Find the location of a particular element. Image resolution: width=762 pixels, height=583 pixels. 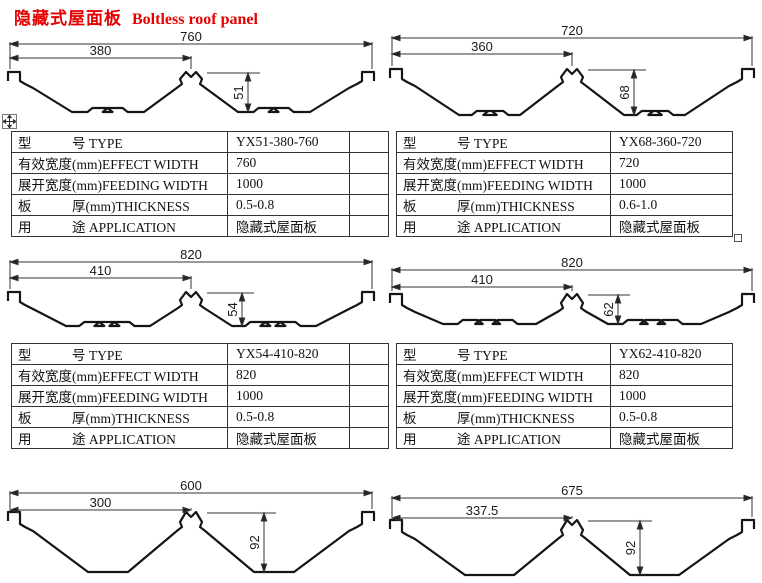

spec-value-cell: 720 is located at coordinates (671, 163).